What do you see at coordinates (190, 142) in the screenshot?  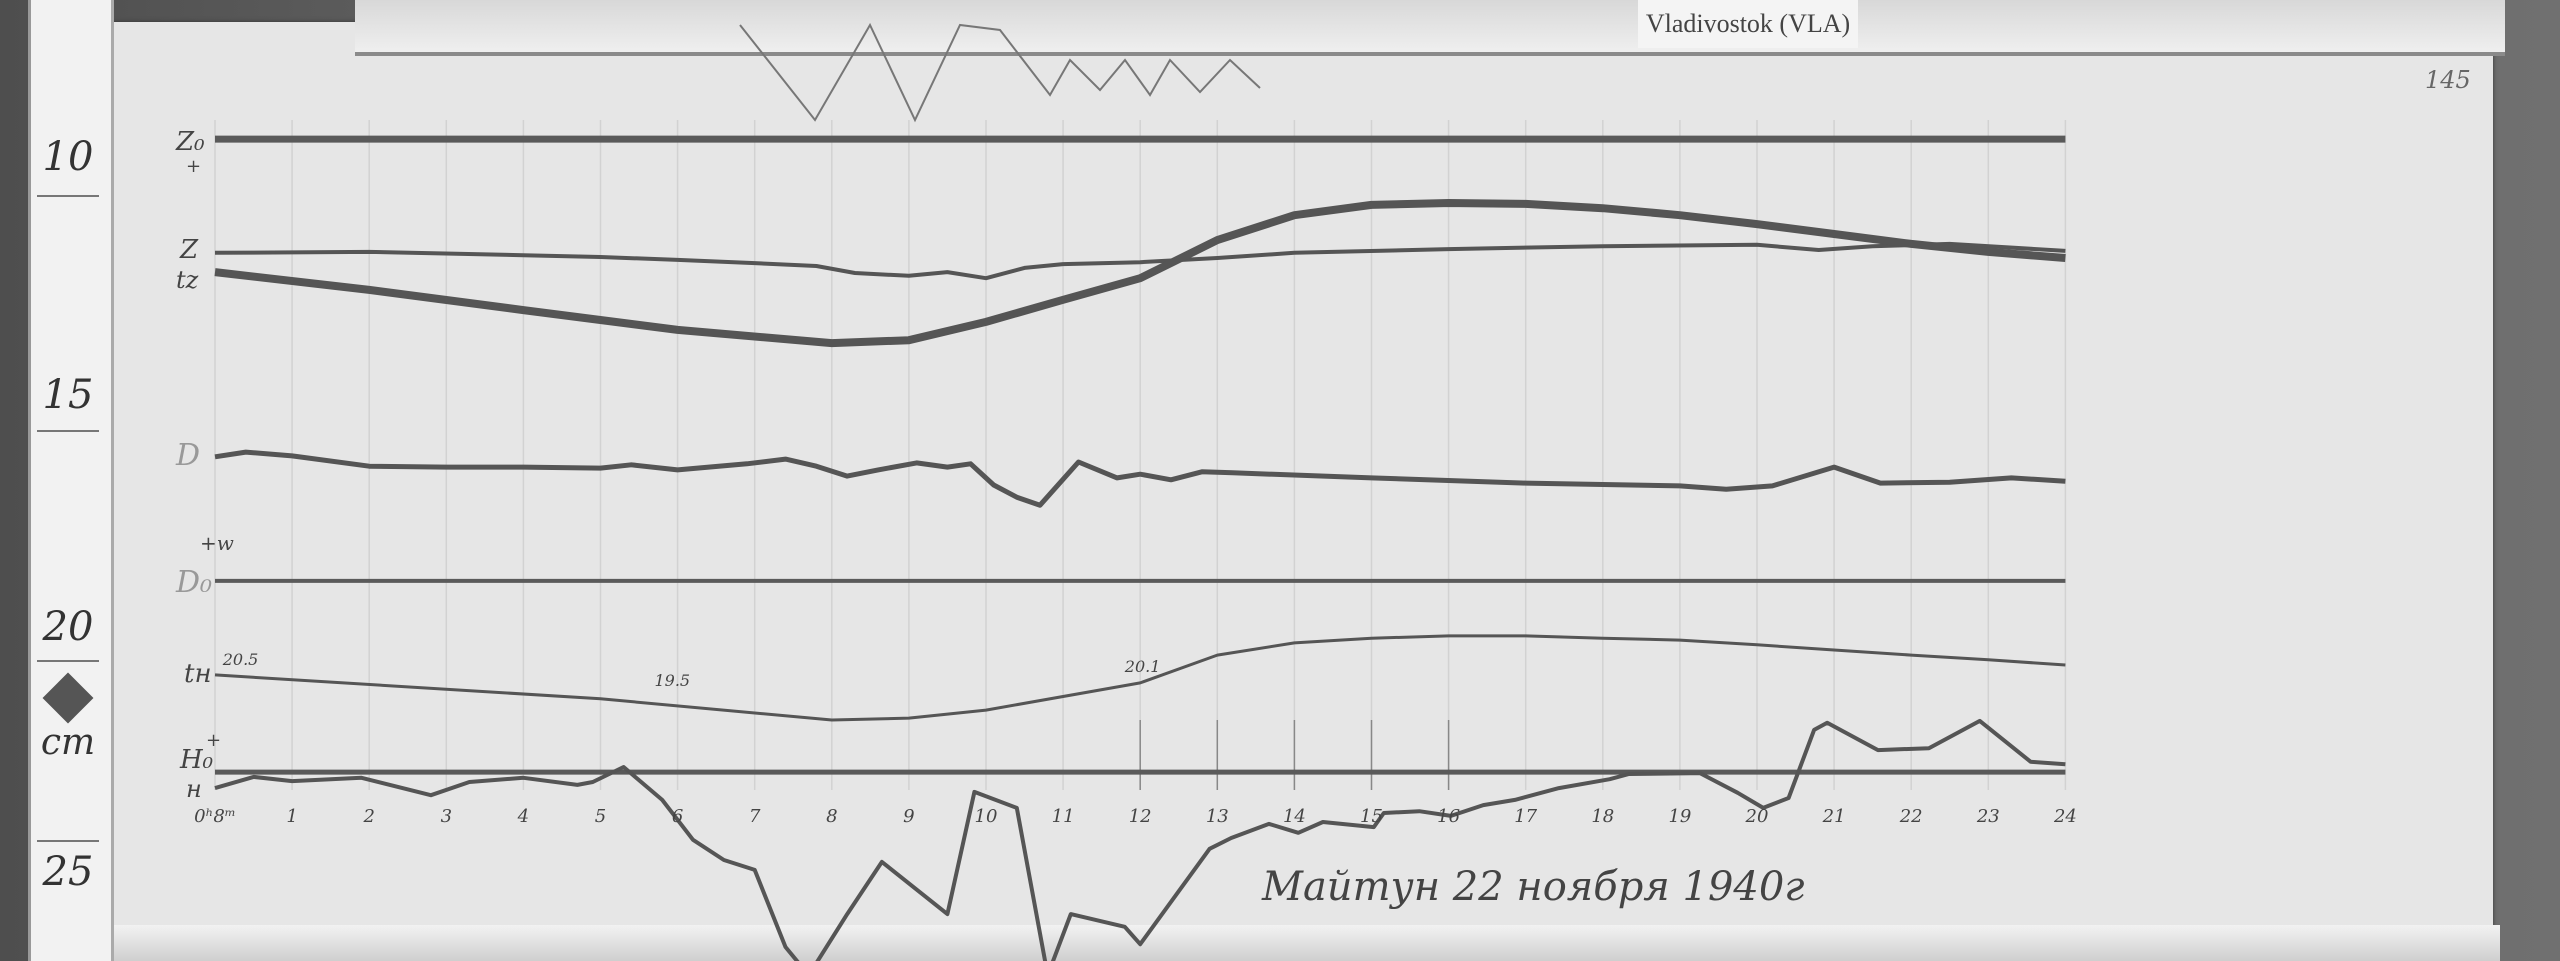 I see `label-Z0: Z₀` at bounding box center [190, 142].